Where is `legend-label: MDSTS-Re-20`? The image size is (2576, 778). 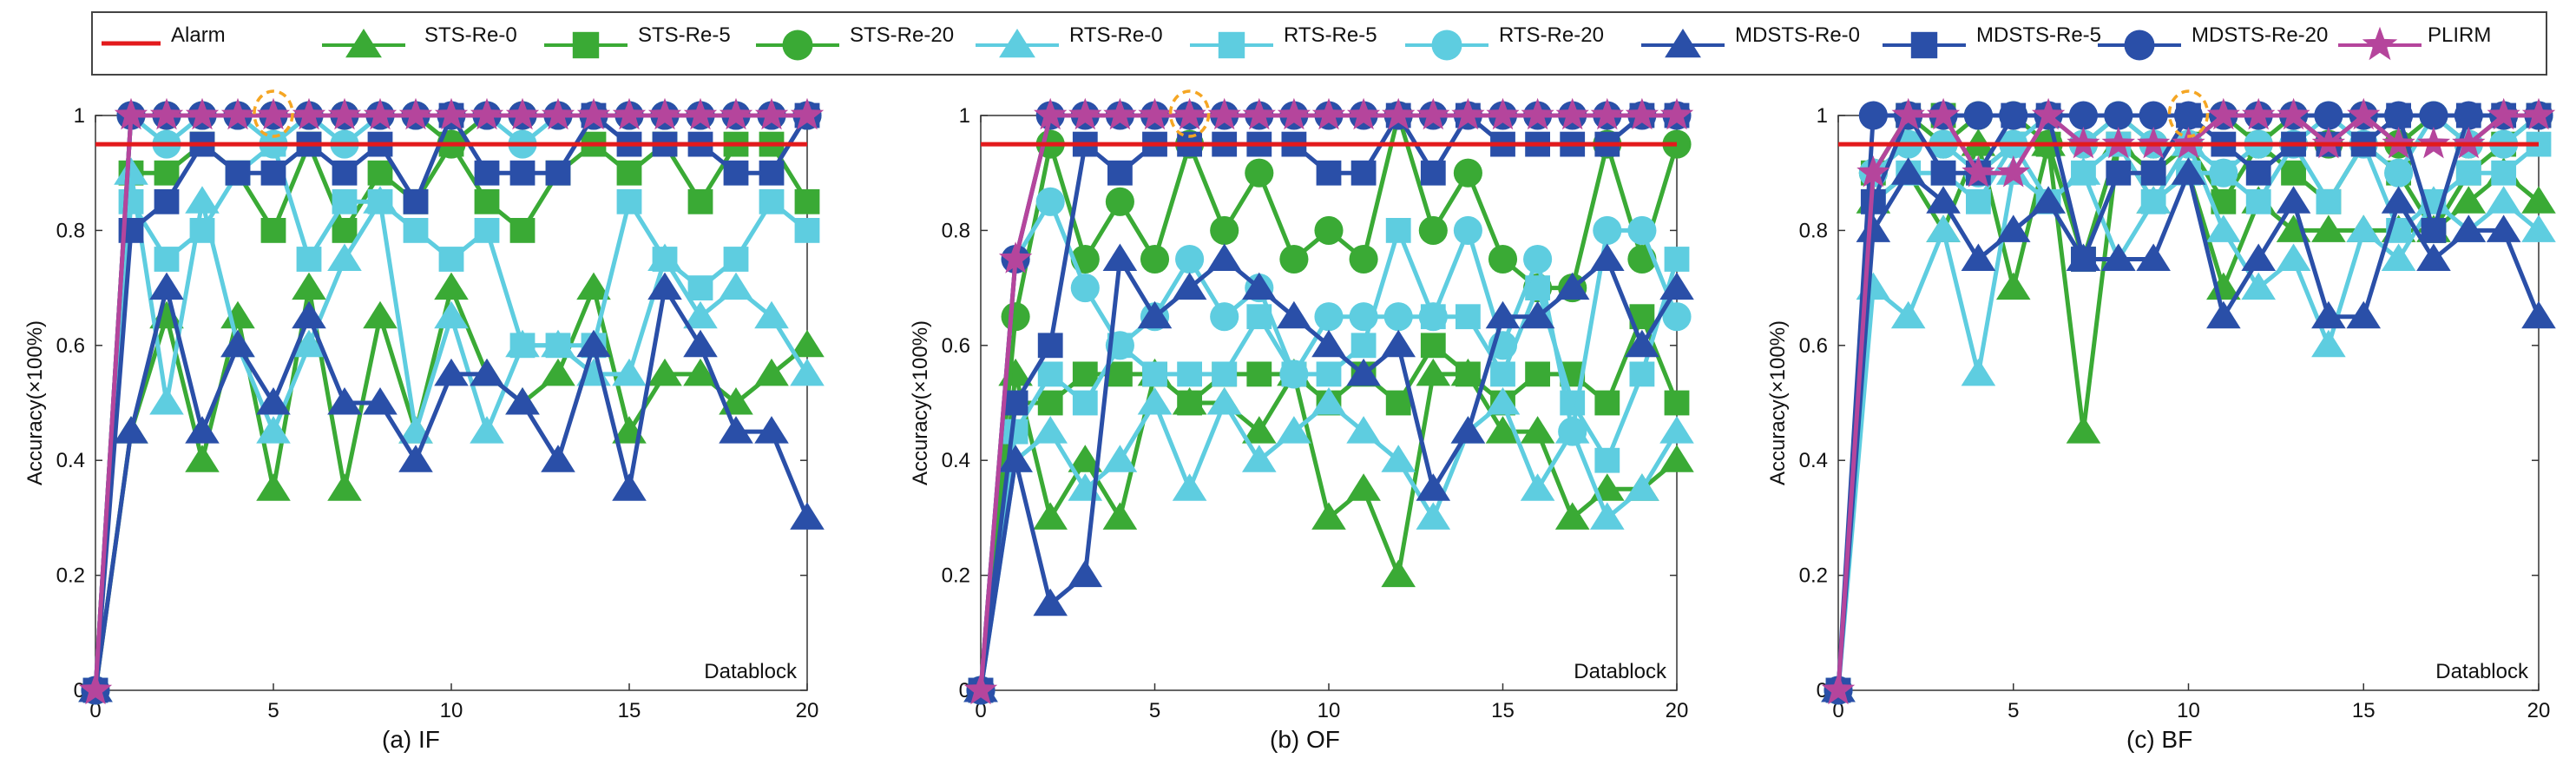
legend-label: MDSTS-Re-20 is located at coordinates (2260, 35).